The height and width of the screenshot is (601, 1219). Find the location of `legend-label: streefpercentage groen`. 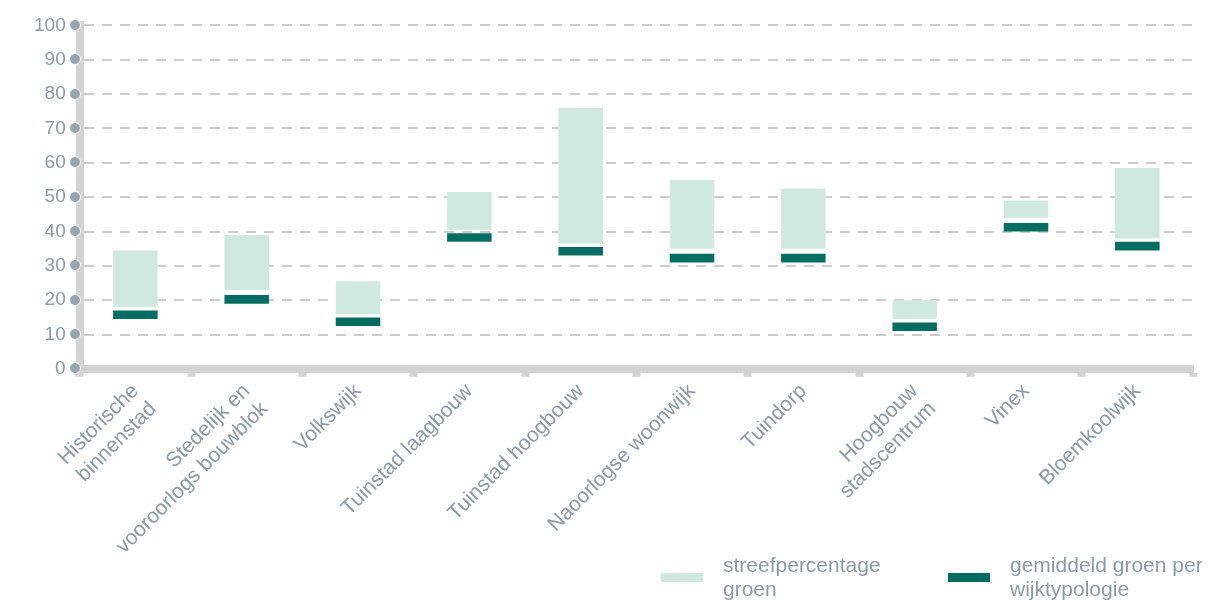

legend-label: streefpercentage groen is located at coordinates (802, 577).